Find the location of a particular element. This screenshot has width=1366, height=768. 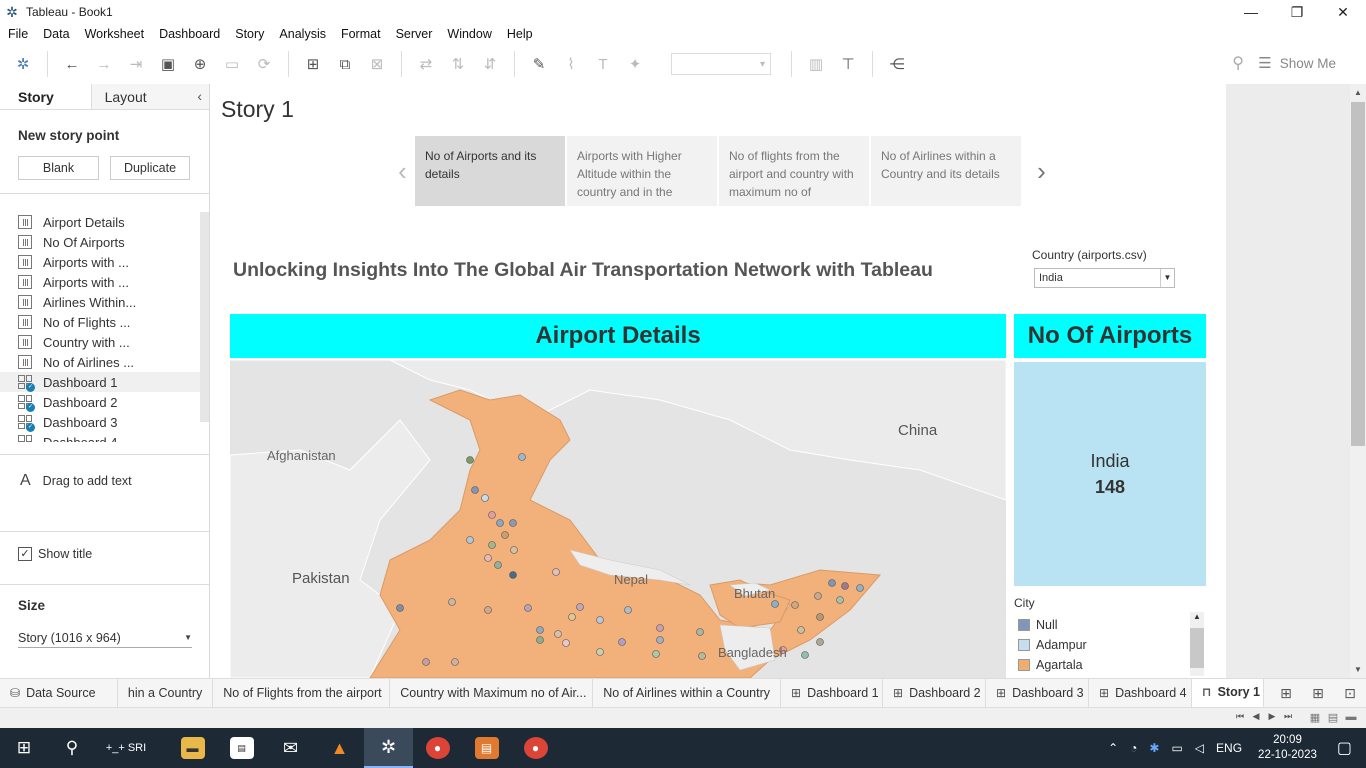

filmstrip-icon: ▤ is located at coordinates (1333, 718).